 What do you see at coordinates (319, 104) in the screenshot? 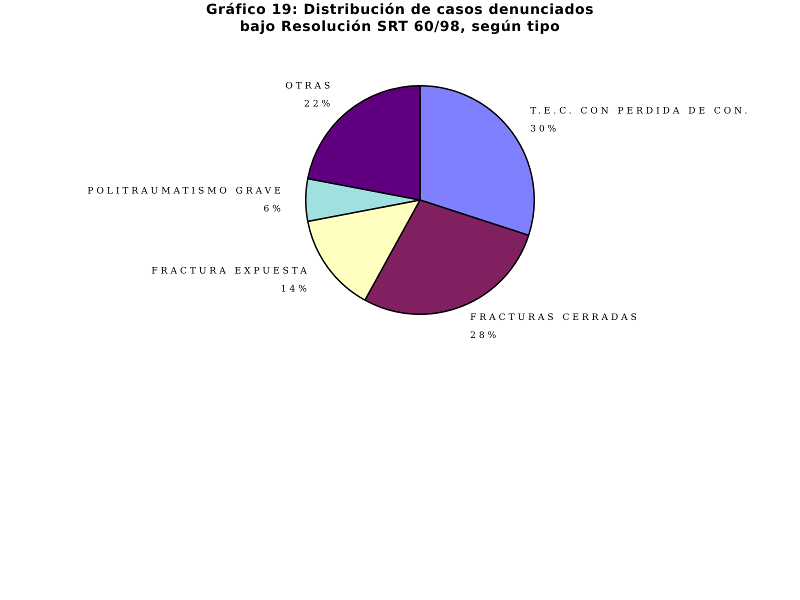
I see `data-label: 22%` at bounding box center [319, 104].